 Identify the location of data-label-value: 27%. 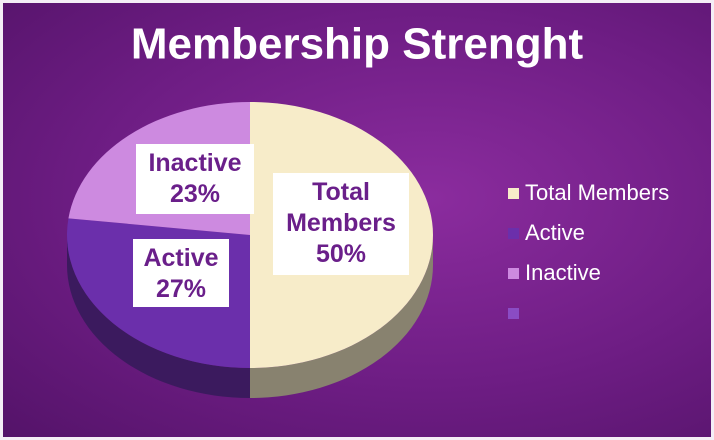
(181, 289).